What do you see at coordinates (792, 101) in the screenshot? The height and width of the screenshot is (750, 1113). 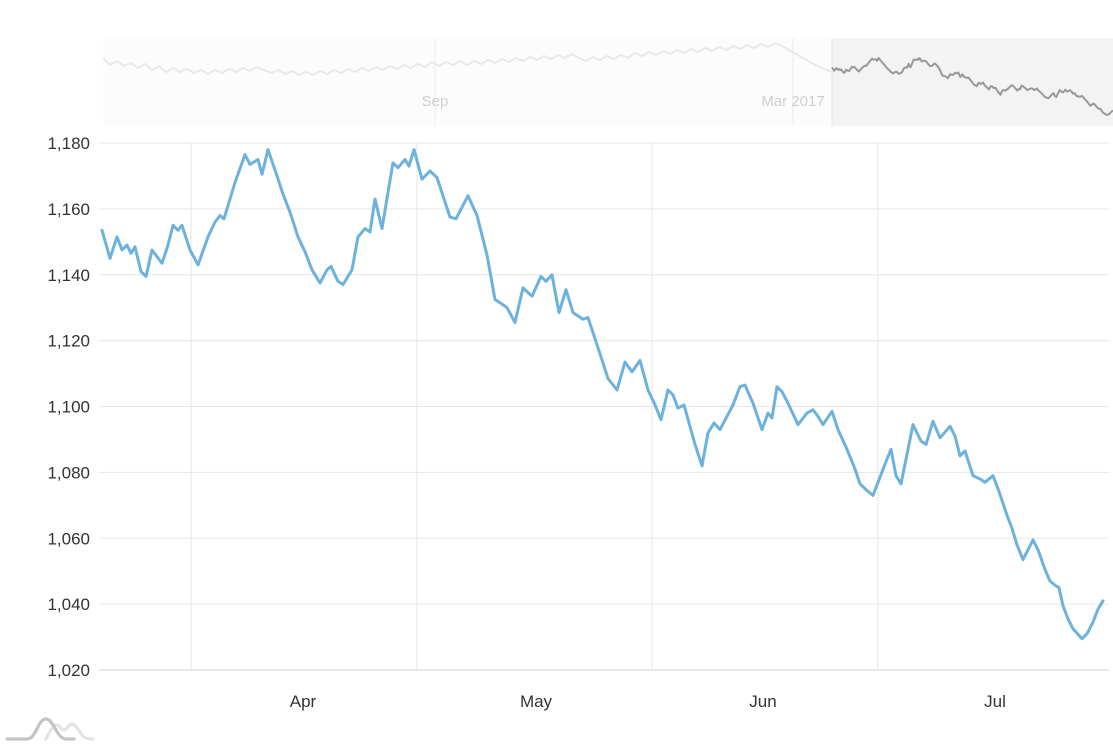 I see `navigator-tick-label: Mar 2017` at bounding box center [792, 101].